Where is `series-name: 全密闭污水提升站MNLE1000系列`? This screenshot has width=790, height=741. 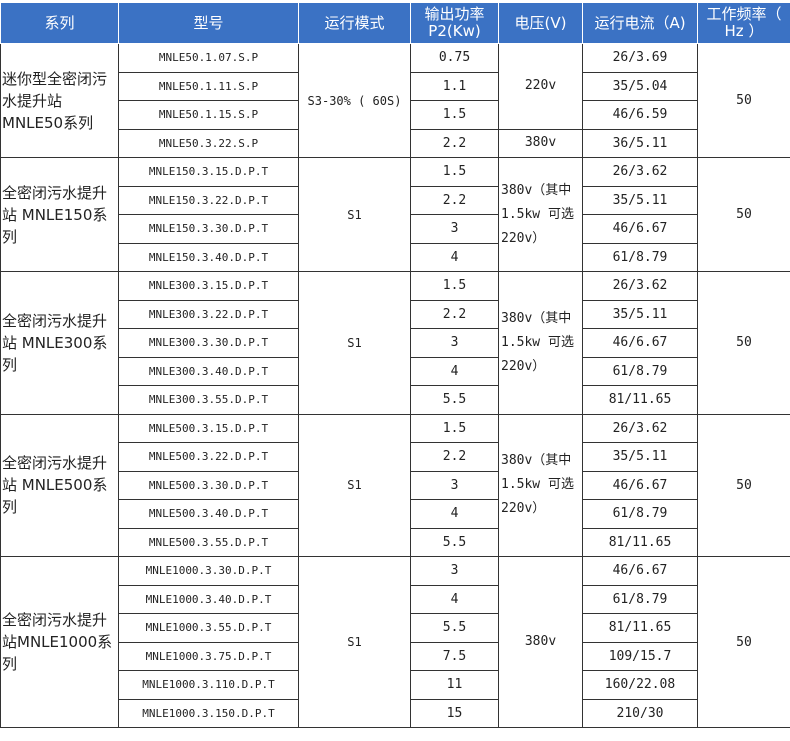 series-name: 全密闭污水提升站MNLE1000系列 is located at coordinates (60, 642).